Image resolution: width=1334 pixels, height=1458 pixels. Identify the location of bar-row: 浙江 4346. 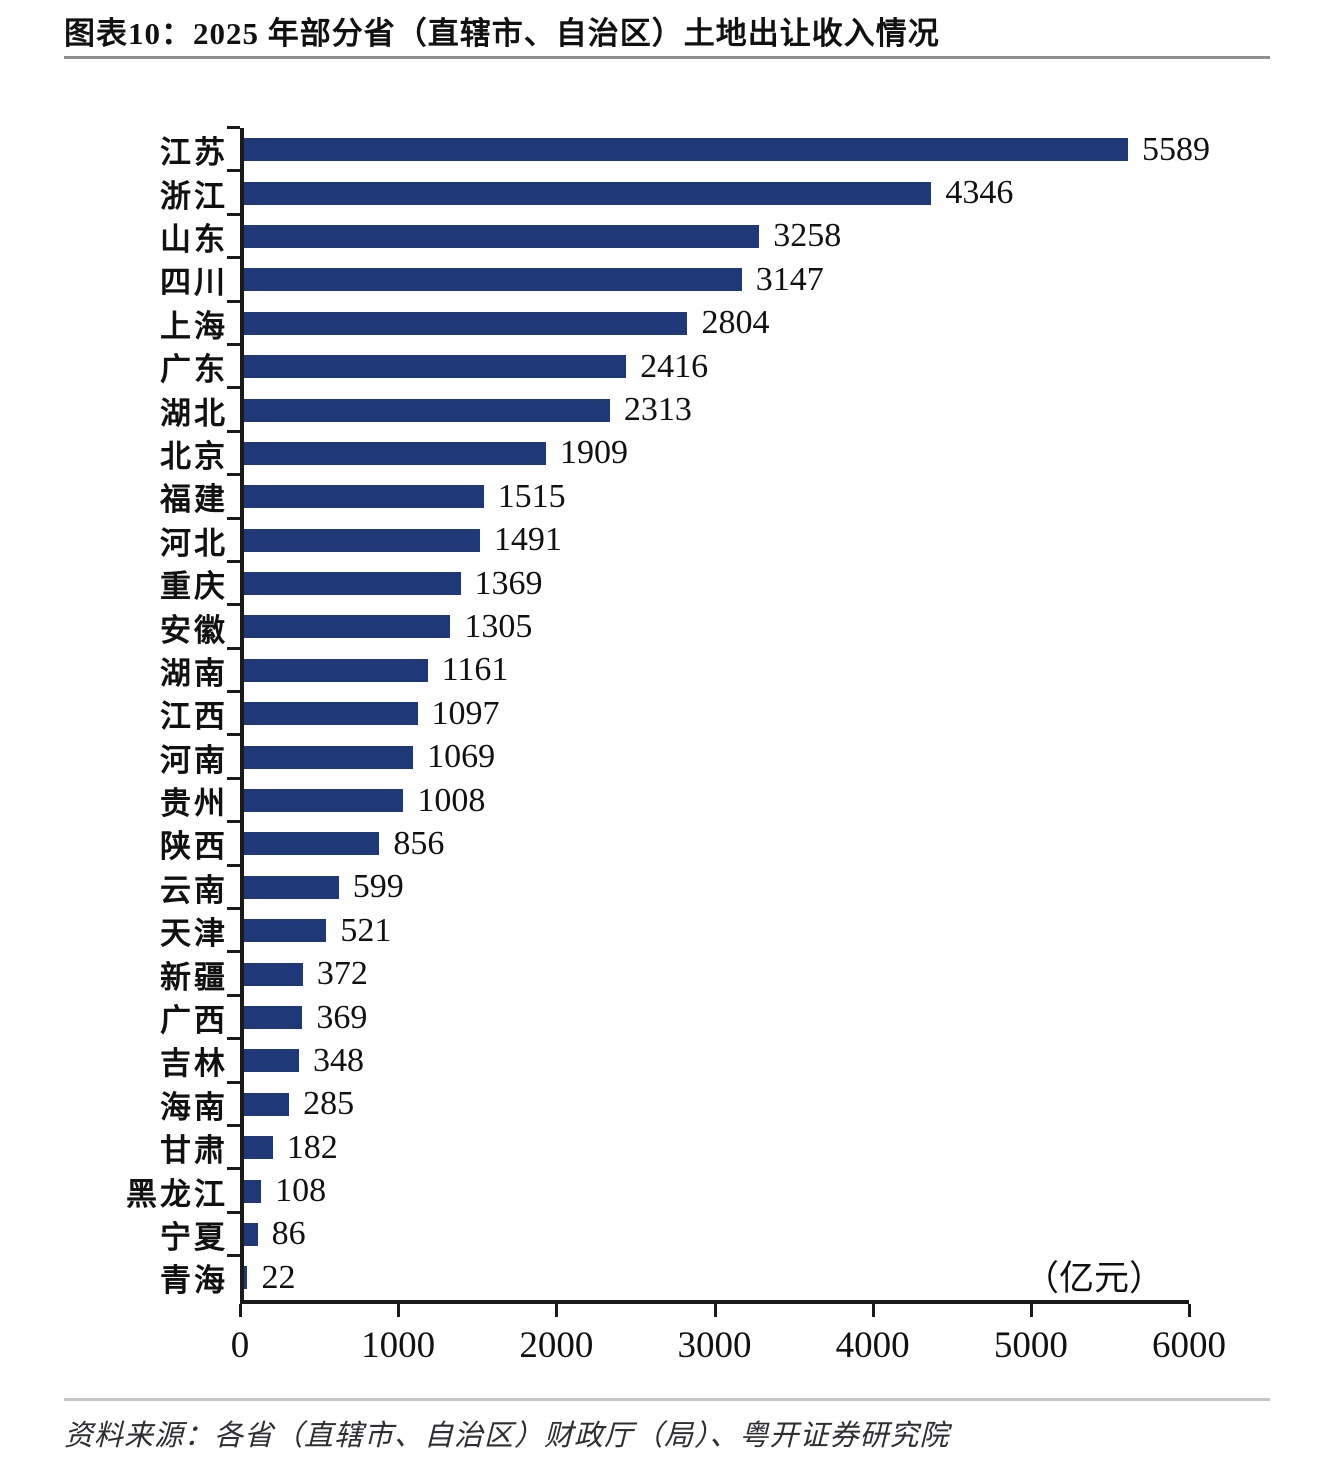
(632, 192).